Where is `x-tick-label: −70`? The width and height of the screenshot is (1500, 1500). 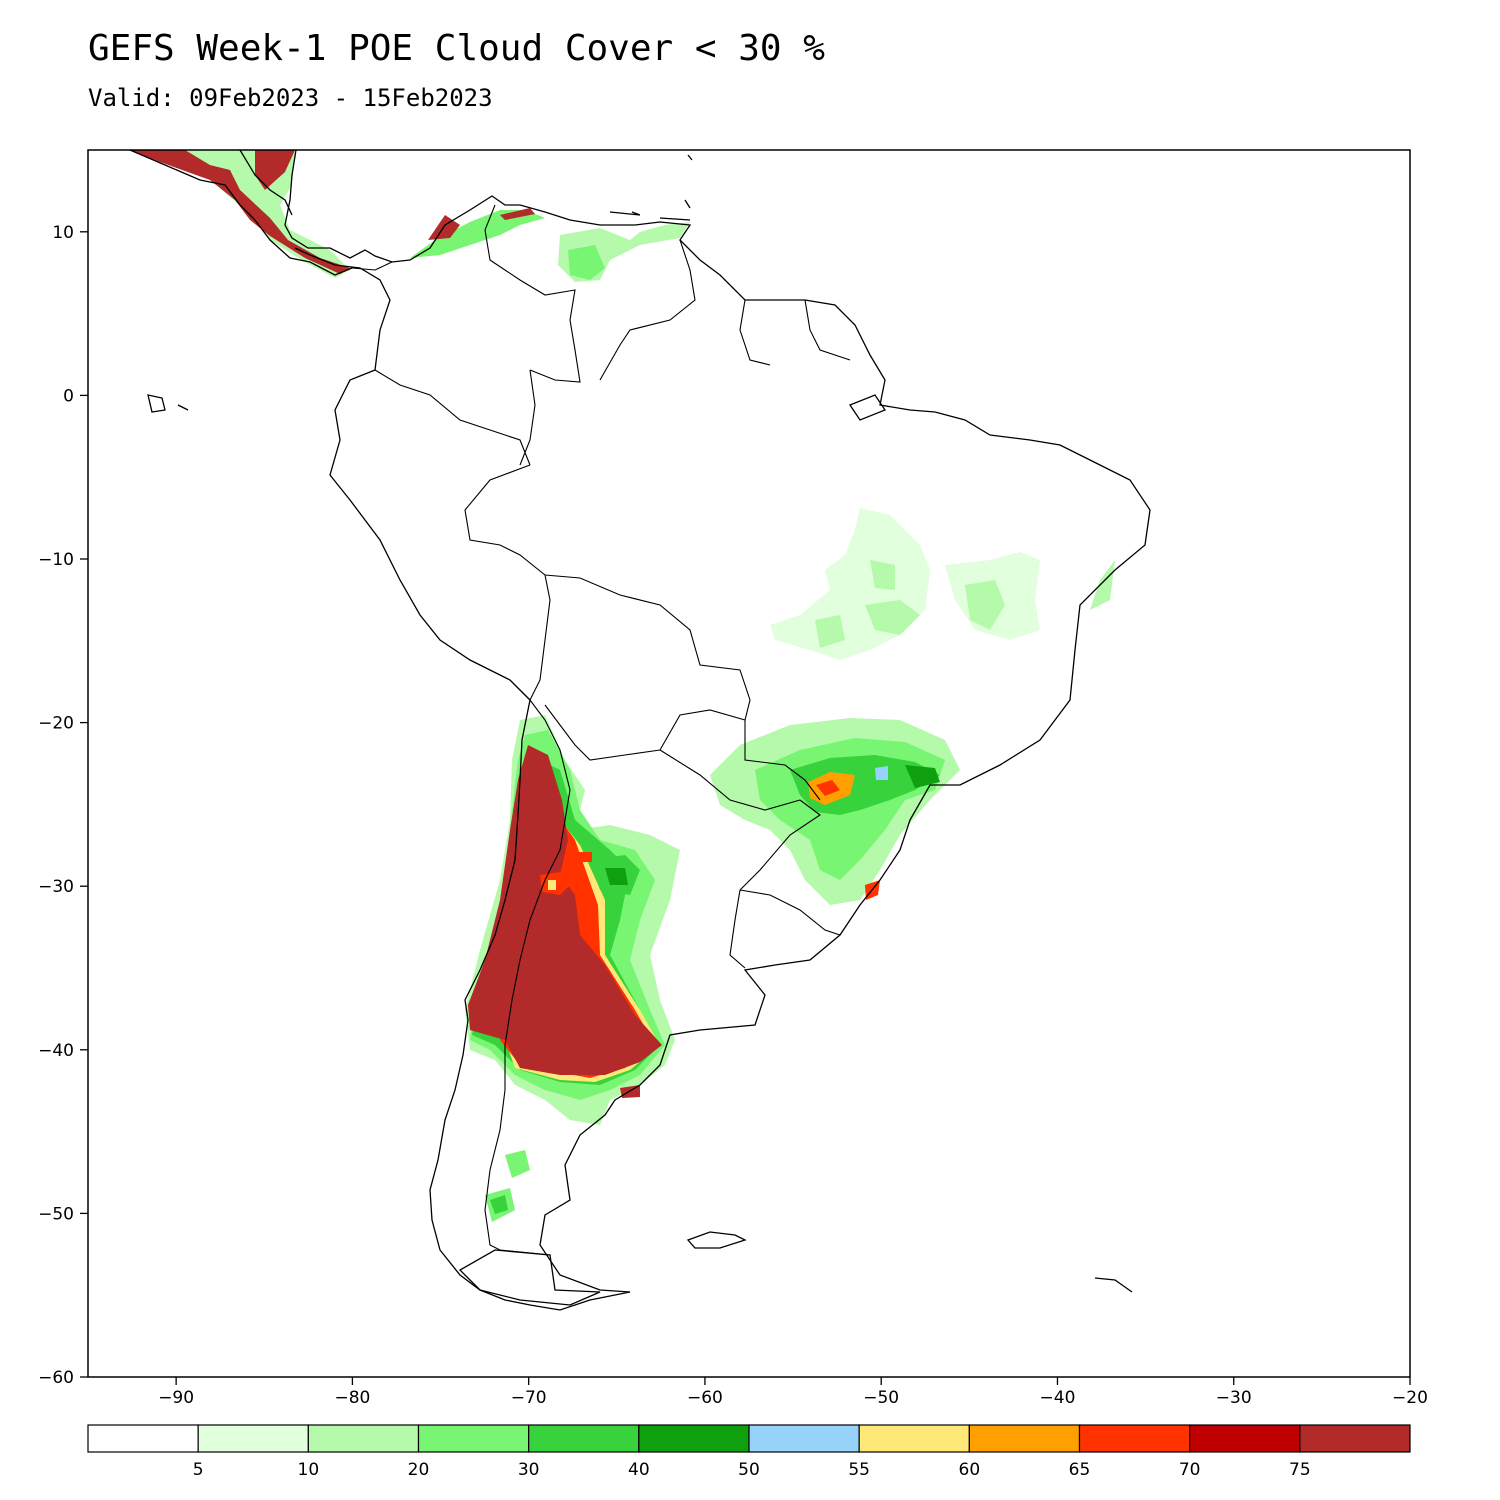 x-tick-label: −70 is located at coordinates (529, 1398).